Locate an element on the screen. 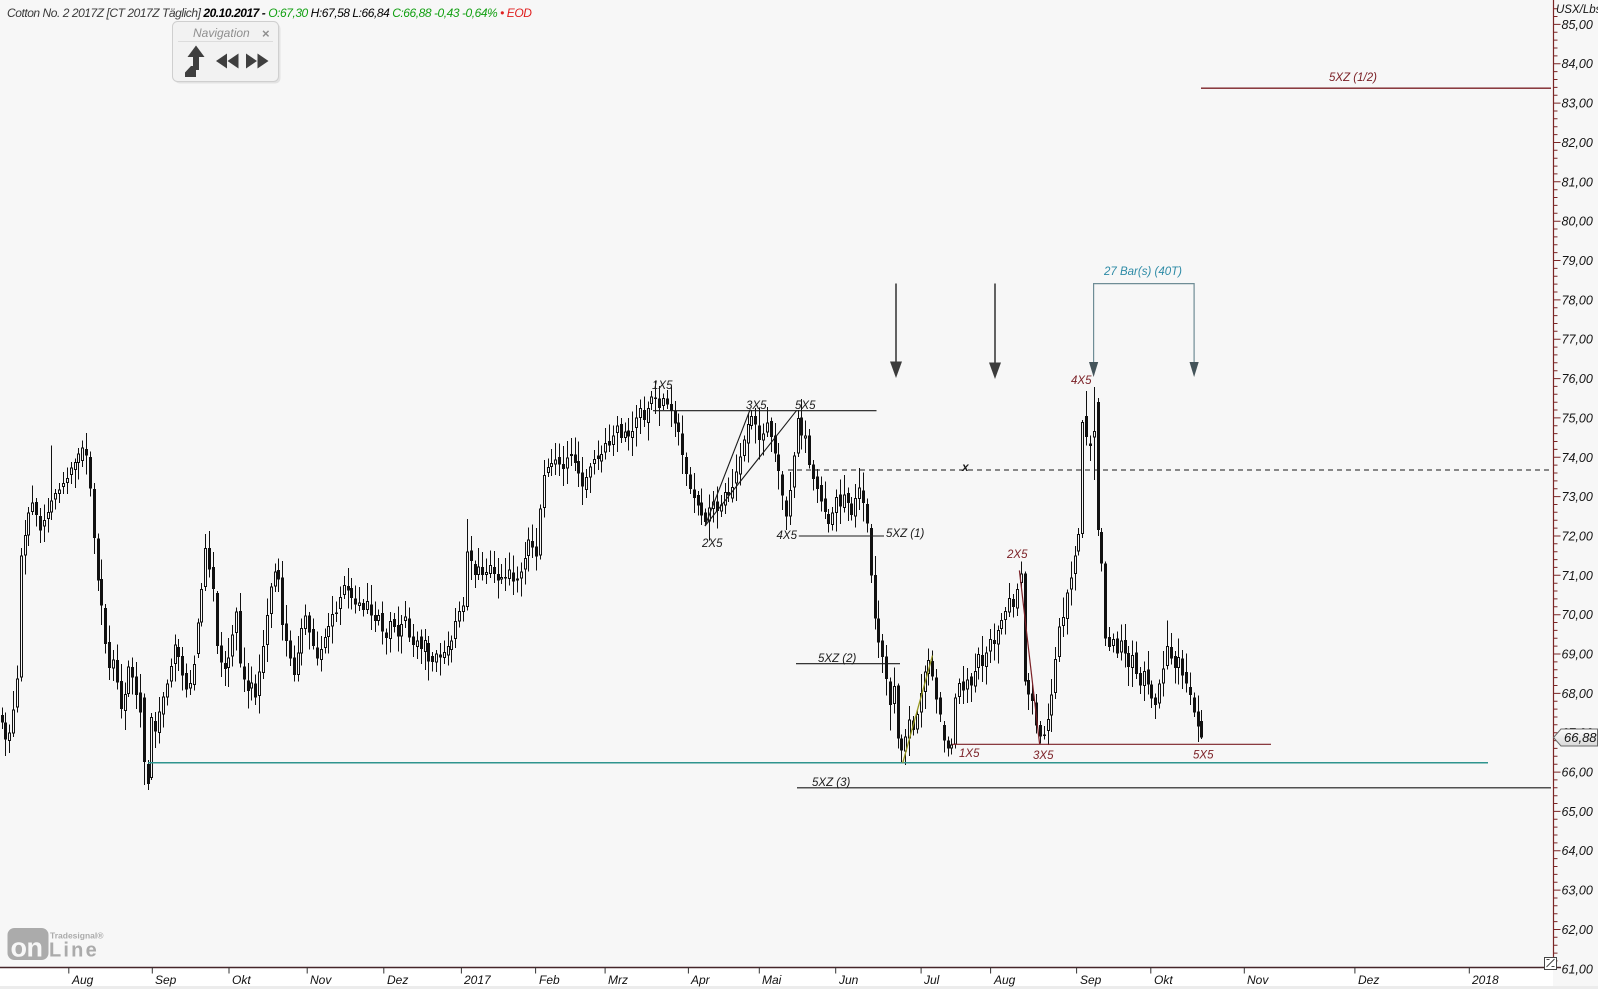 The height and width of the screenshot is (989, 1598). svg-text: 85,00 is located at coordinates (1577, 25).